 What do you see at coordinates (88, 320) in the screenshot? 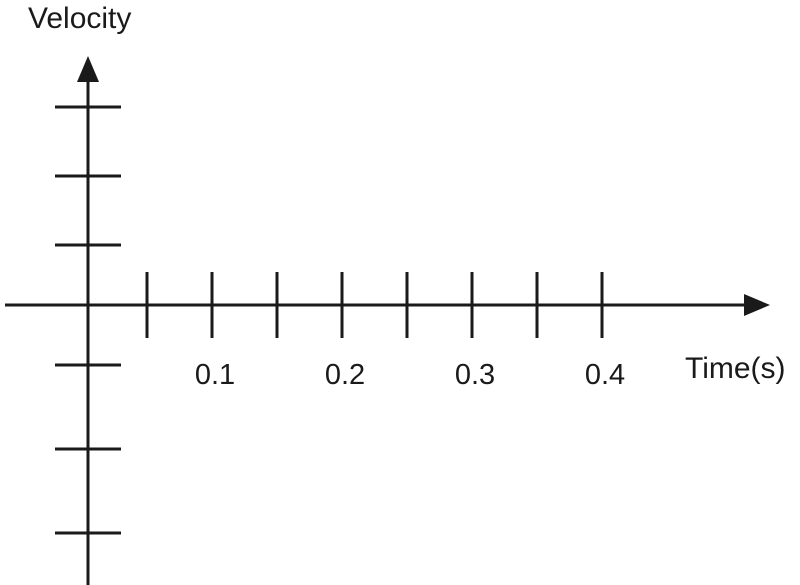
I see `y-ticks` at bounding box center [88, 320].